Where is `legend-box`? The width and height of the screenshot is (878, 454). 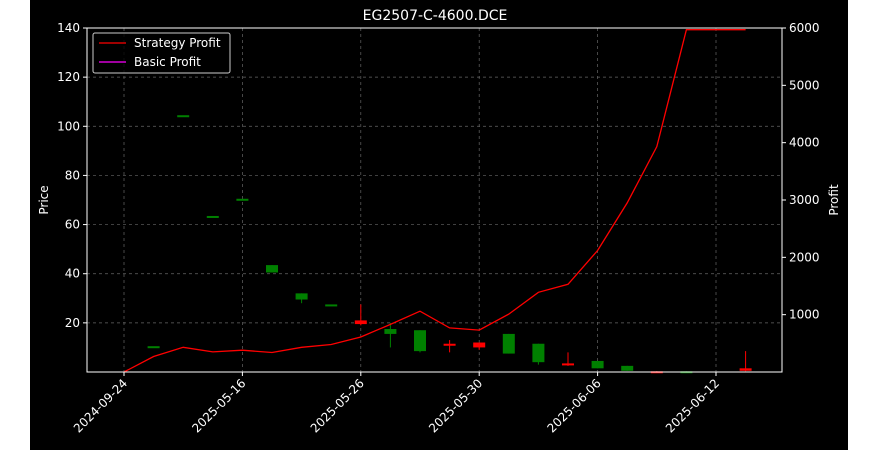
legend-box is located at coordinates (161, 53).